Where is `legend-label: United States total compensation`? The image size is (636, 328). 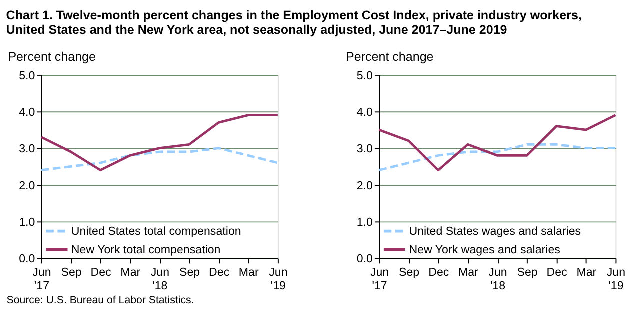
legend-label: United States total compensation is located at coordinates (156, 232).